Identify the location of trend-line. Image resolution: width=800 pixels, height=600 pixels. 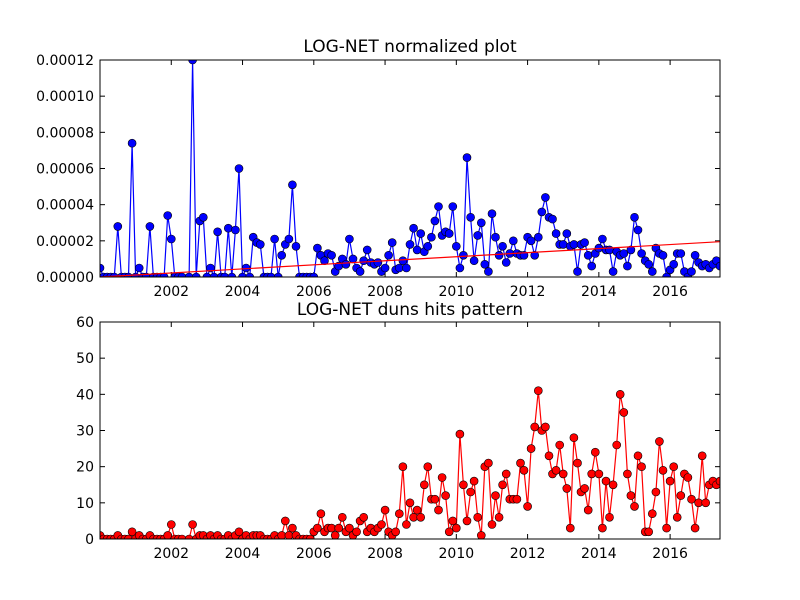
(410, 259).